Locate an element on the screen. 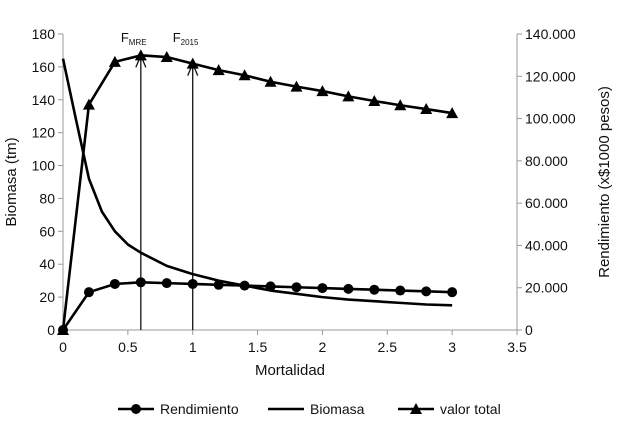 The height and width of the screenshot is (437, 622). x-tick-label: 3.5 is located at coordinates (517, 347).